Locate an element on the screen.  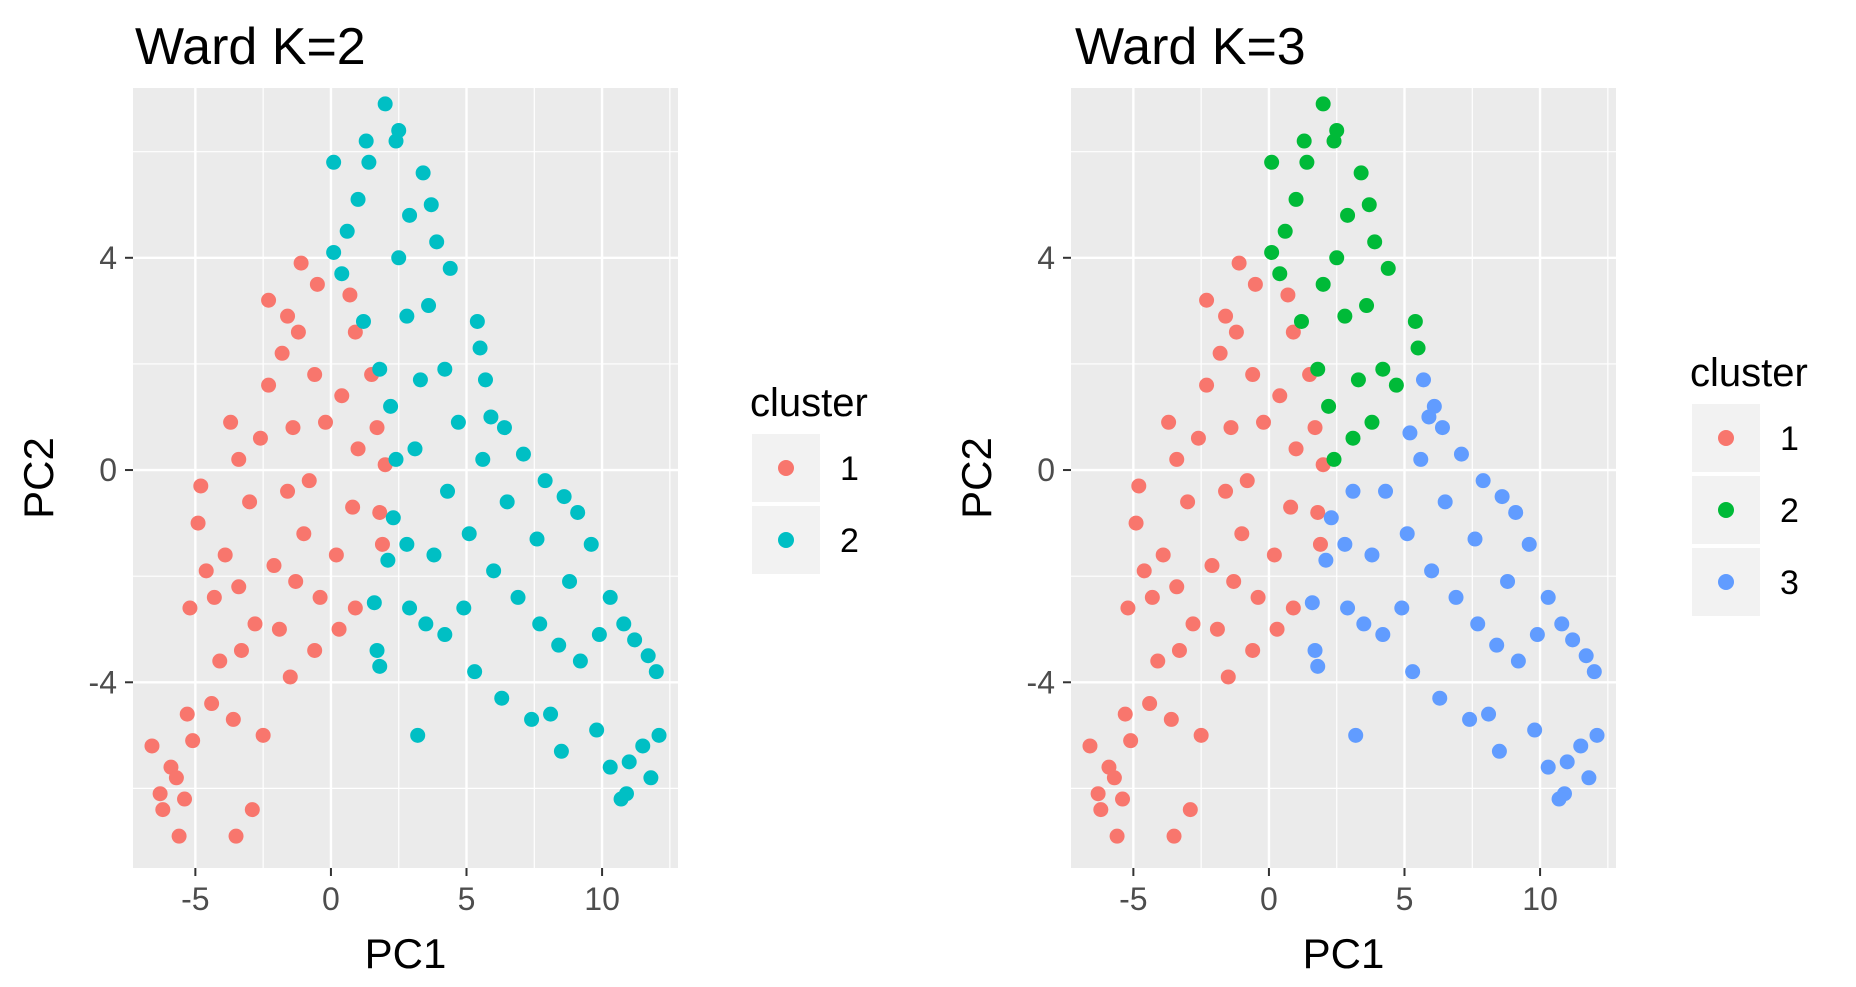
y-tick-labels: -4 0 4 is located at coordinates (1041, 470).